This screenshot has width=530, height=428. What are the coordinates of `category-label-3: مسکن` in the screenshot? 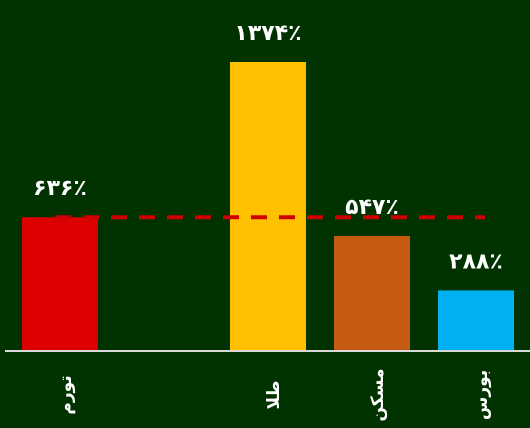 It's located at (378, 394).